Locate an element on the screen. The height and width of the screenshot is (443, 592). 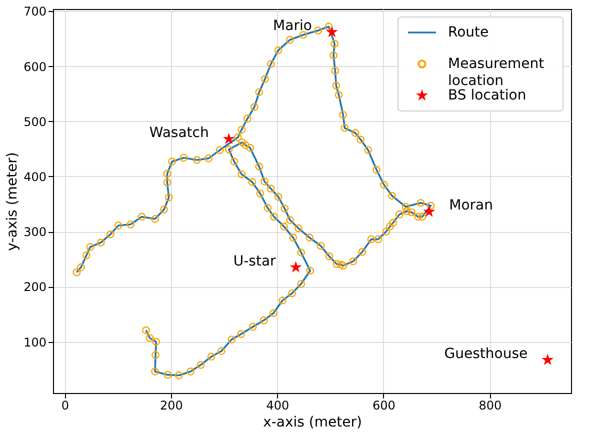
y-tick-label: 700 is located at coordinates (35, 11).